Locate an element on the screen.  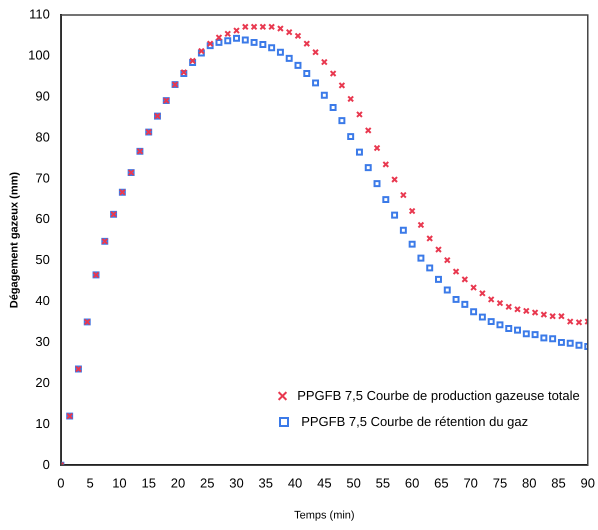
x-axis-title: Temps (min) is located at coordinates (324, 515).